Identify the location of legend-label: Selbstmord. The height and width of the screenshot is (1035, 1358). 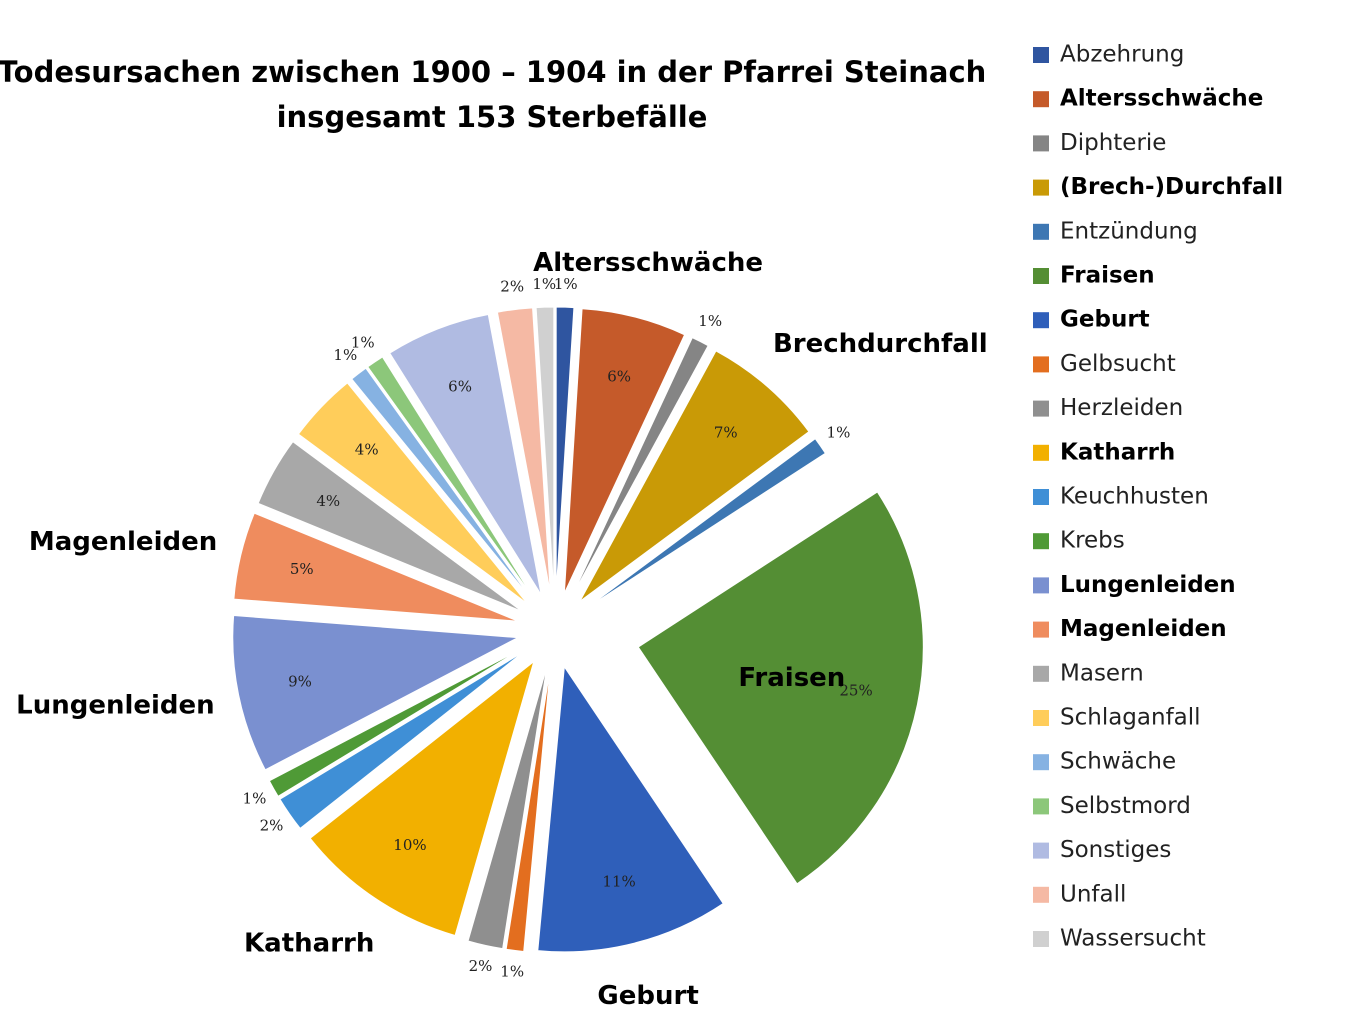
(1125, 806).